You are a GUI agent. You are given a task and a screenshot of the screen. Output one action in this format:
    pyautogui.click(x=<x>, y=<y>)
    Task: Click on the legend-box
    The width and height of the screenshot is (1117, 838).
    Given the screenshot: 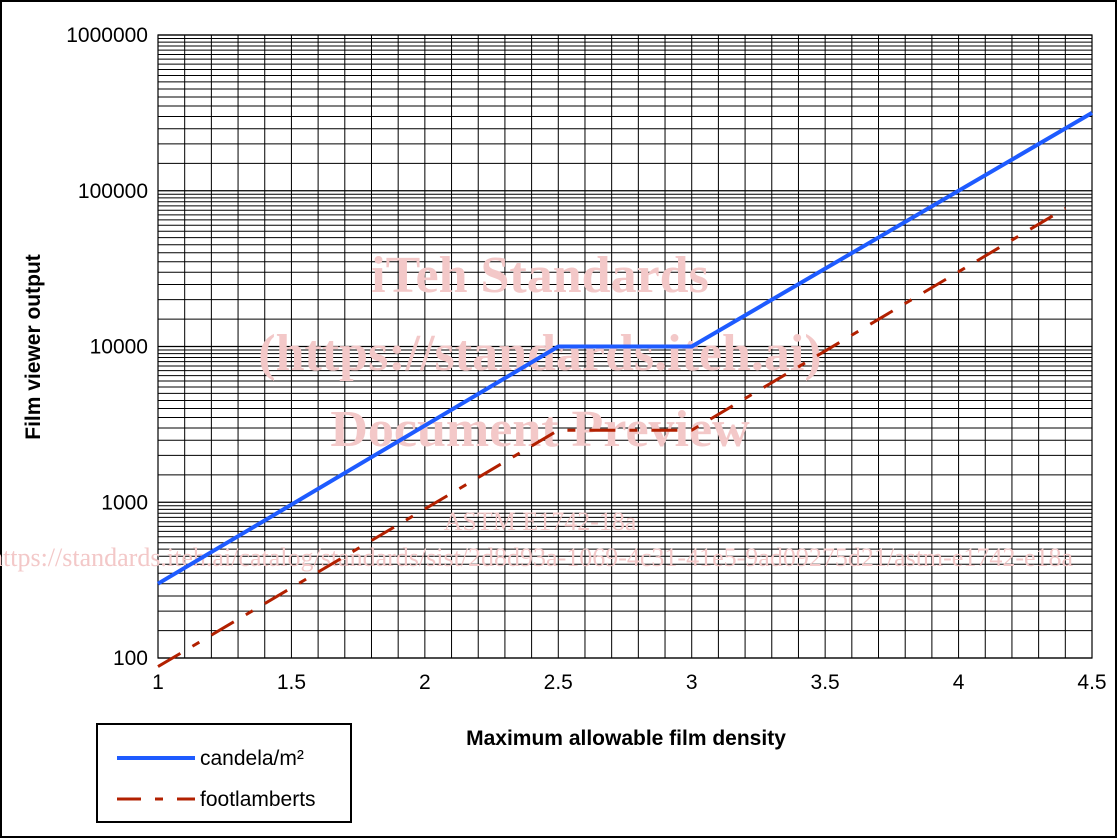 What is the action you would take?
    pyautogui.click(x=224, y=773)
    